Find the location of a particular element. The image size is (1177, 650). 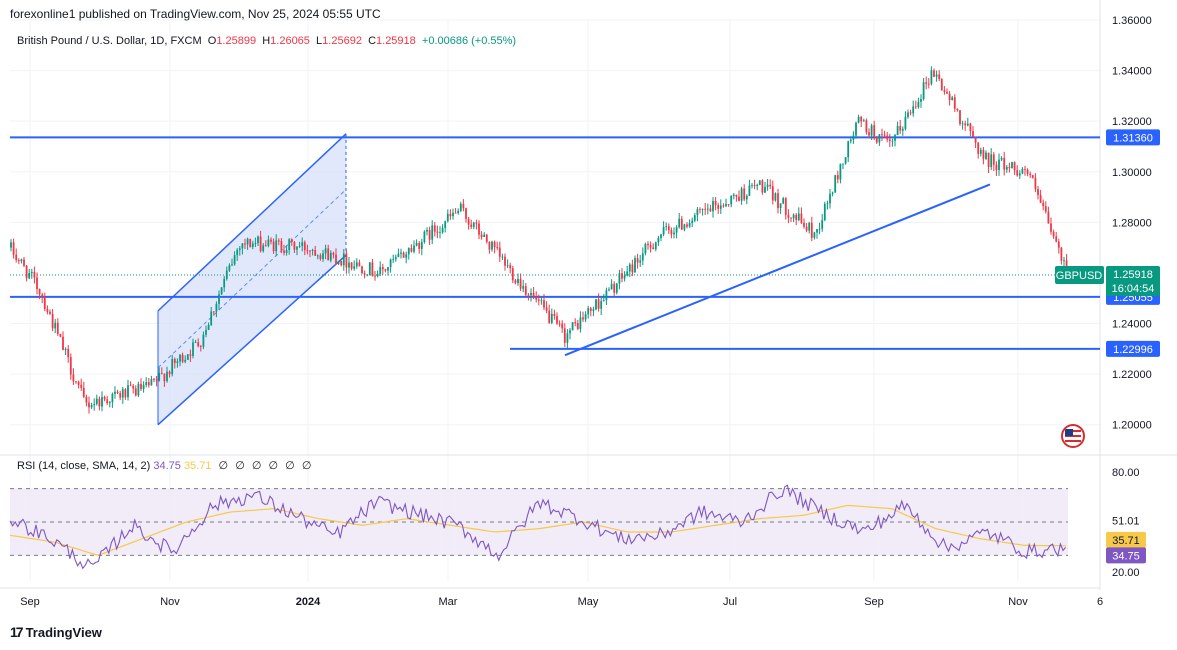

rsi-value-tag-label: 34.75 is located at coordinates (1126, 556).